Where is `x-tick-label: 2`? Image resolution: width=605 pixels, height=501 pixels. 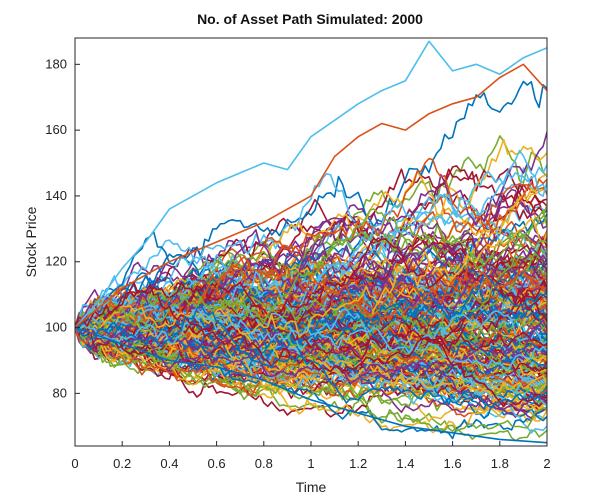 x-tick-label: 2 is located at coordinates (546, 463).